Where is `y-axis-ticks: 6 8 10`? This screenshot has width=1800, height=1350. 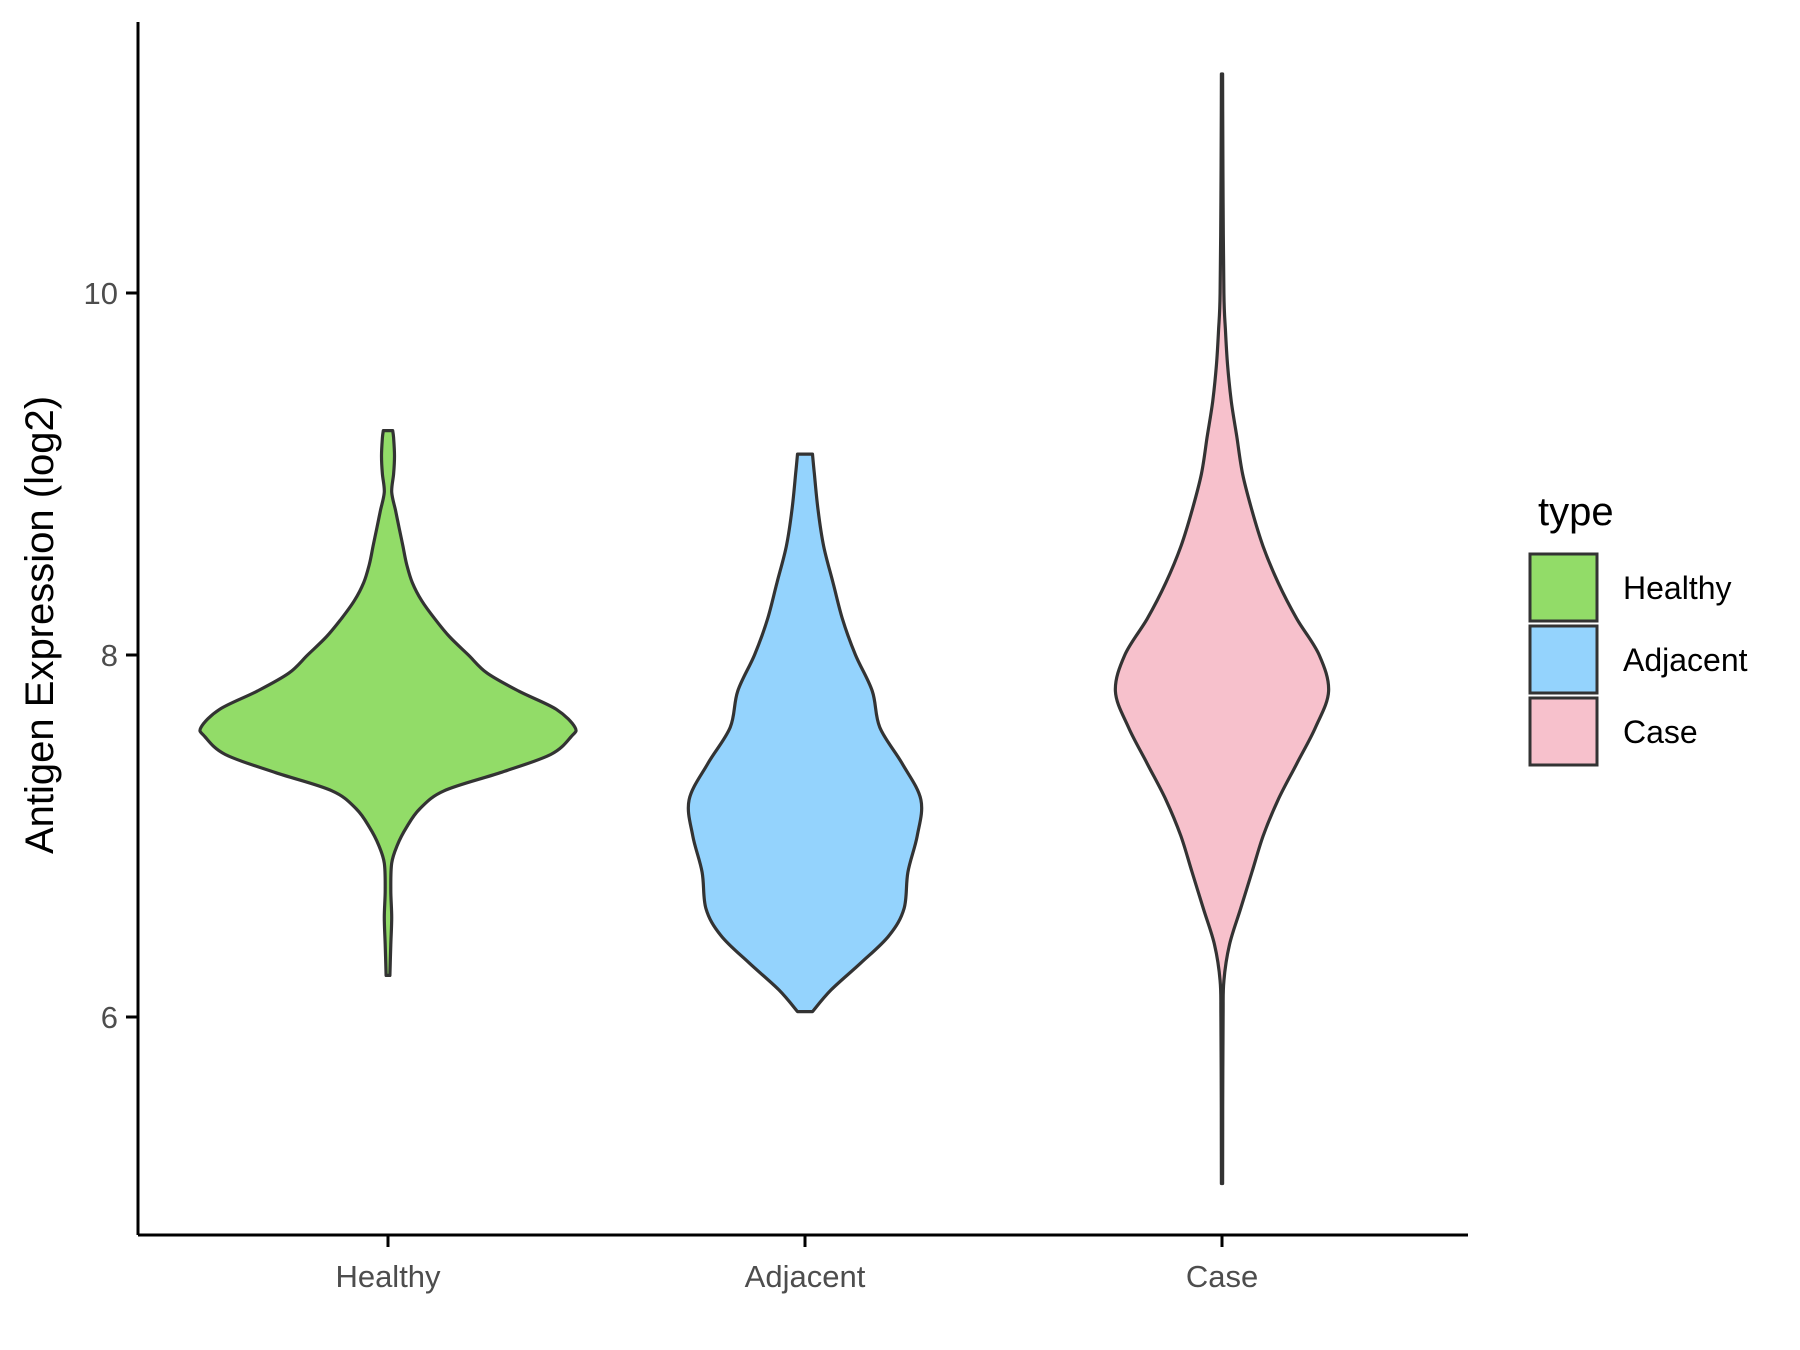 y-axis-ticks: 6 8 10 is located at coordinates (111, 655).